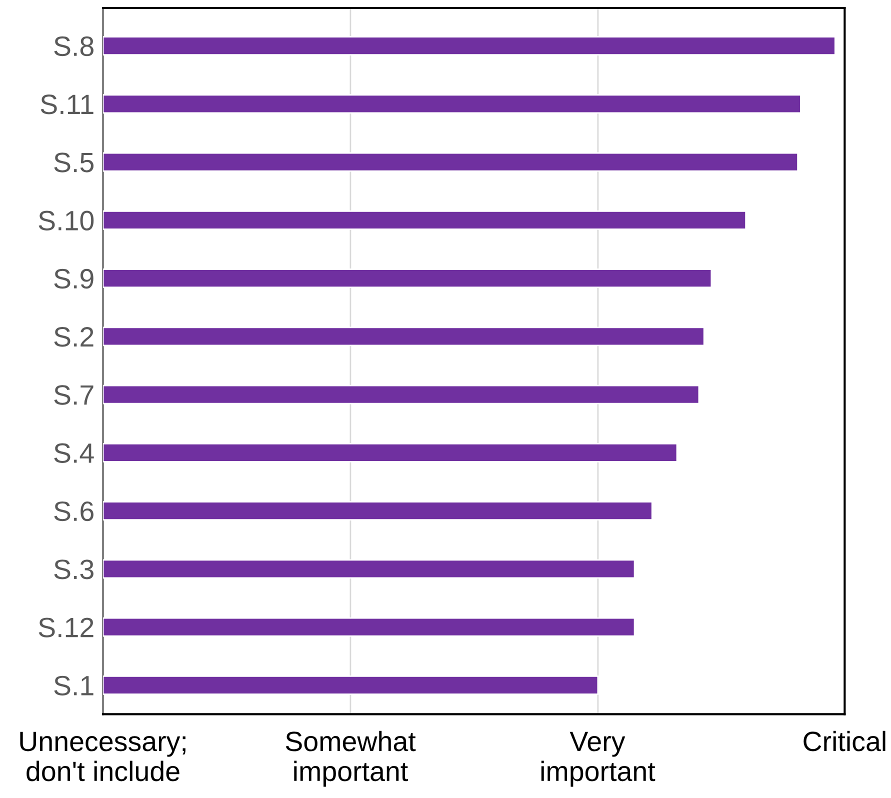  Describe the element at coordinates (598, 759) in the screenshot. I see `text: Very important` at that location.